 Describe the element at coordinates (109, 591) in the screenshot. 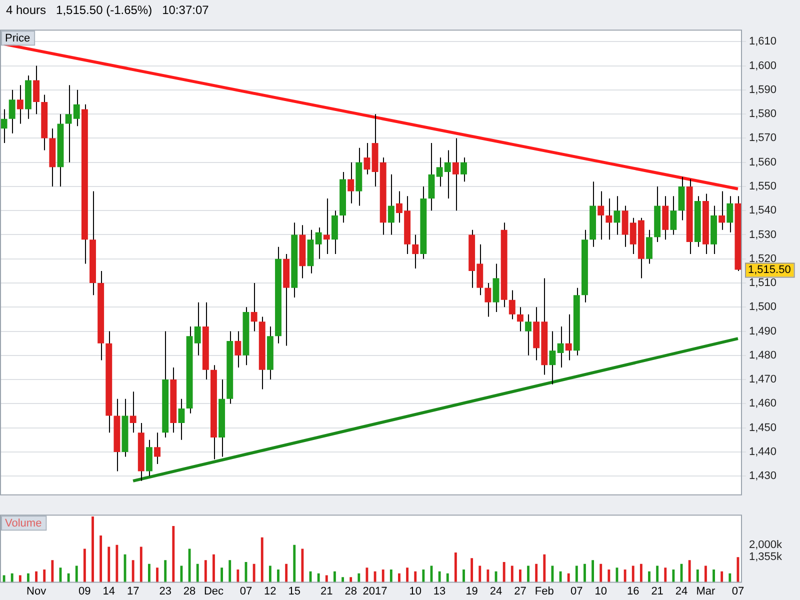

I see `x-tick-label: 14` at that location.